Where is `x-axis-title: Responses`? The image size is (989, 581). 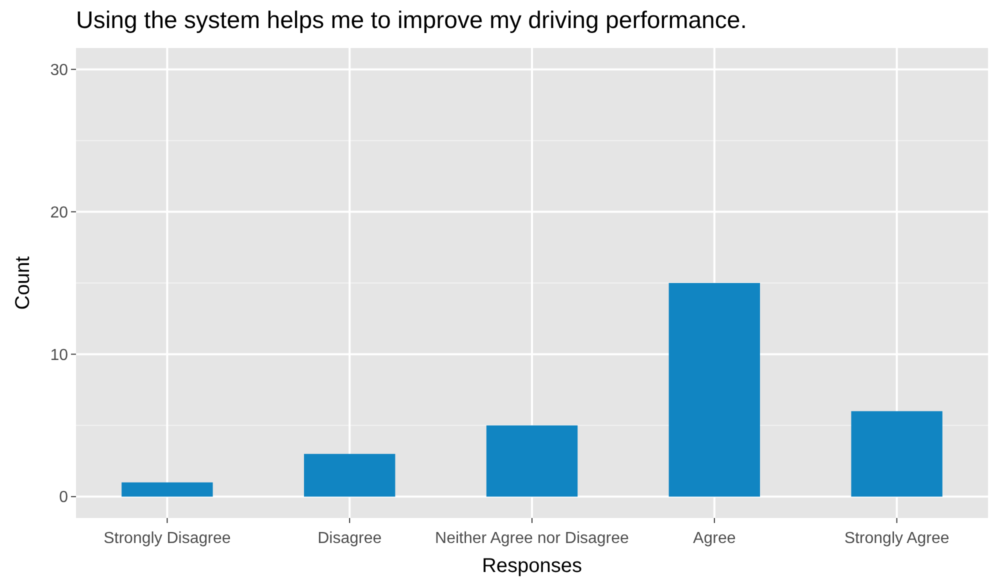
x-axis-title: Responses is located at coordinates (532, 566).